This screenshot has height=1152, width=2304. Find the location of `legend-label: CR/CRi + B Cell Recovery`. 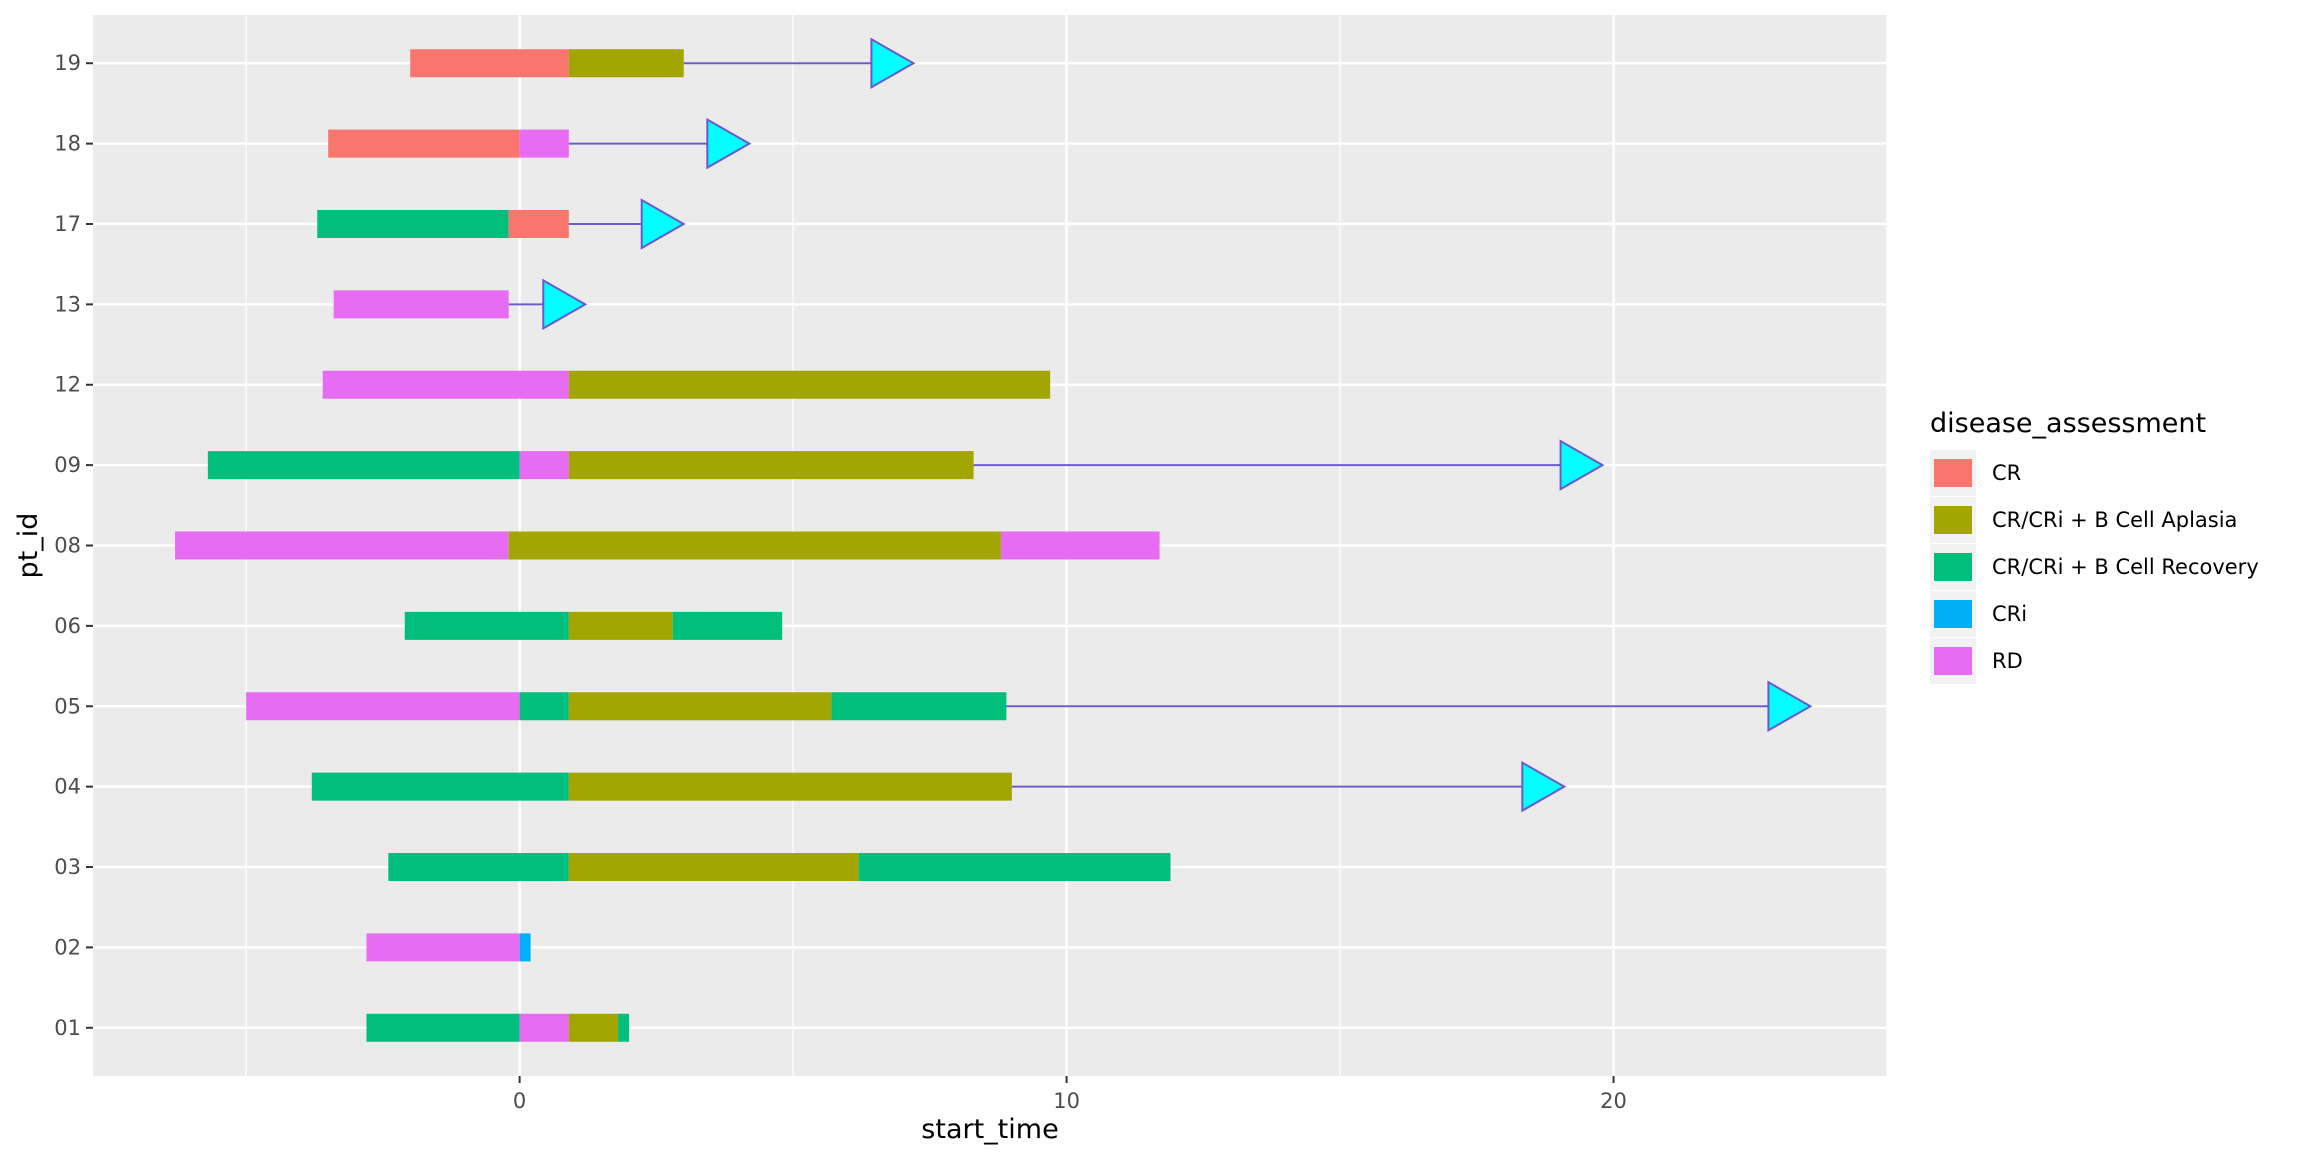

legend-label: CR/CRi + B Cell Recovery is located at coordinates (2125, 567).